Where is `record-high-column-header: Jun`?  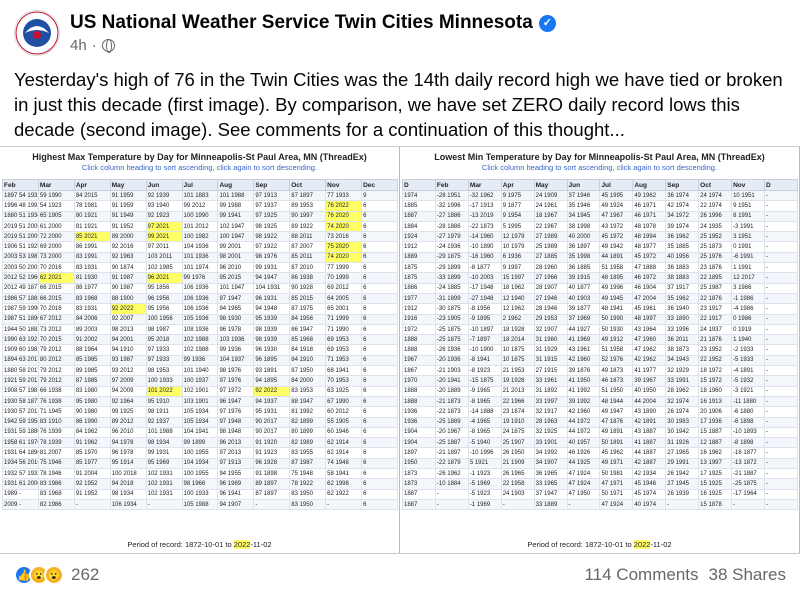
record-high-column-header: Jun is located at coordinates (164, 185).